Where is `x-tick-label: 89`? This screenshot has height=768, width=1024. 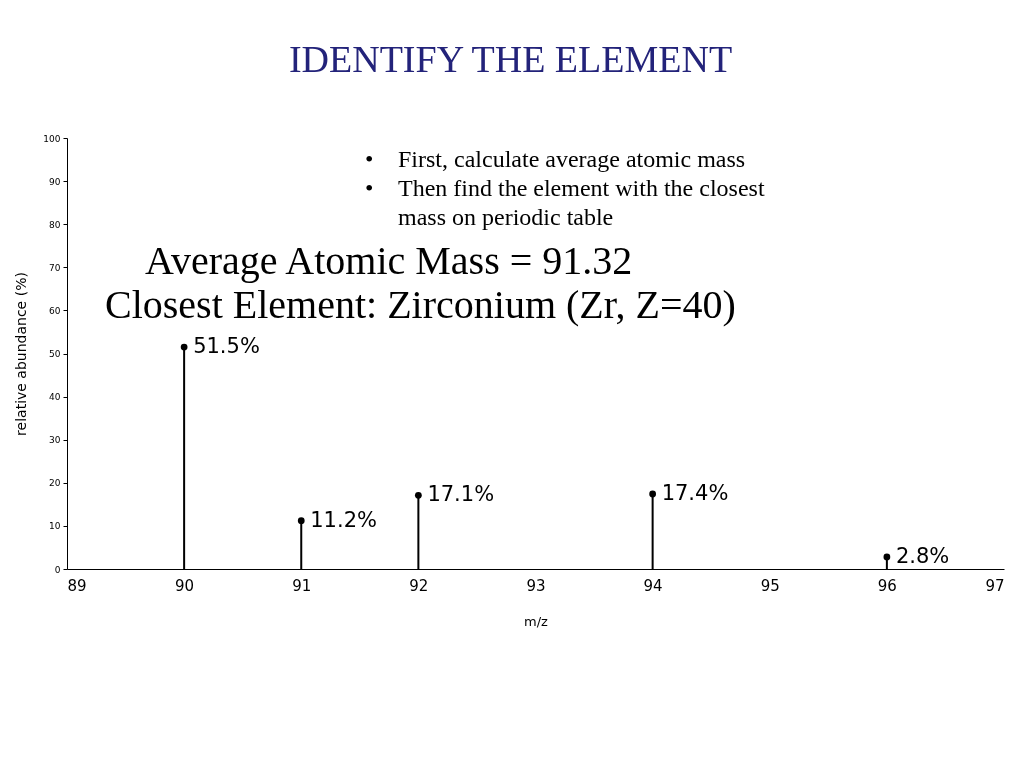 x-tick-label: 89 is located at coordinates (77, 585).